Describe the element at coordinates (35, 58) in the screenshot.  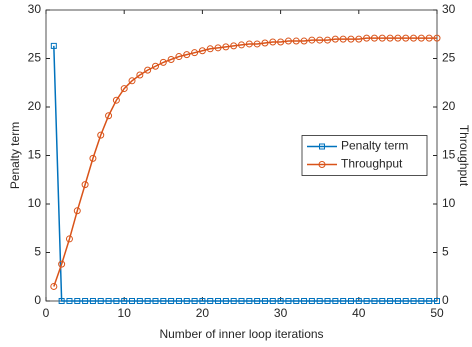
I see `y-tick-label: 25` at that location.